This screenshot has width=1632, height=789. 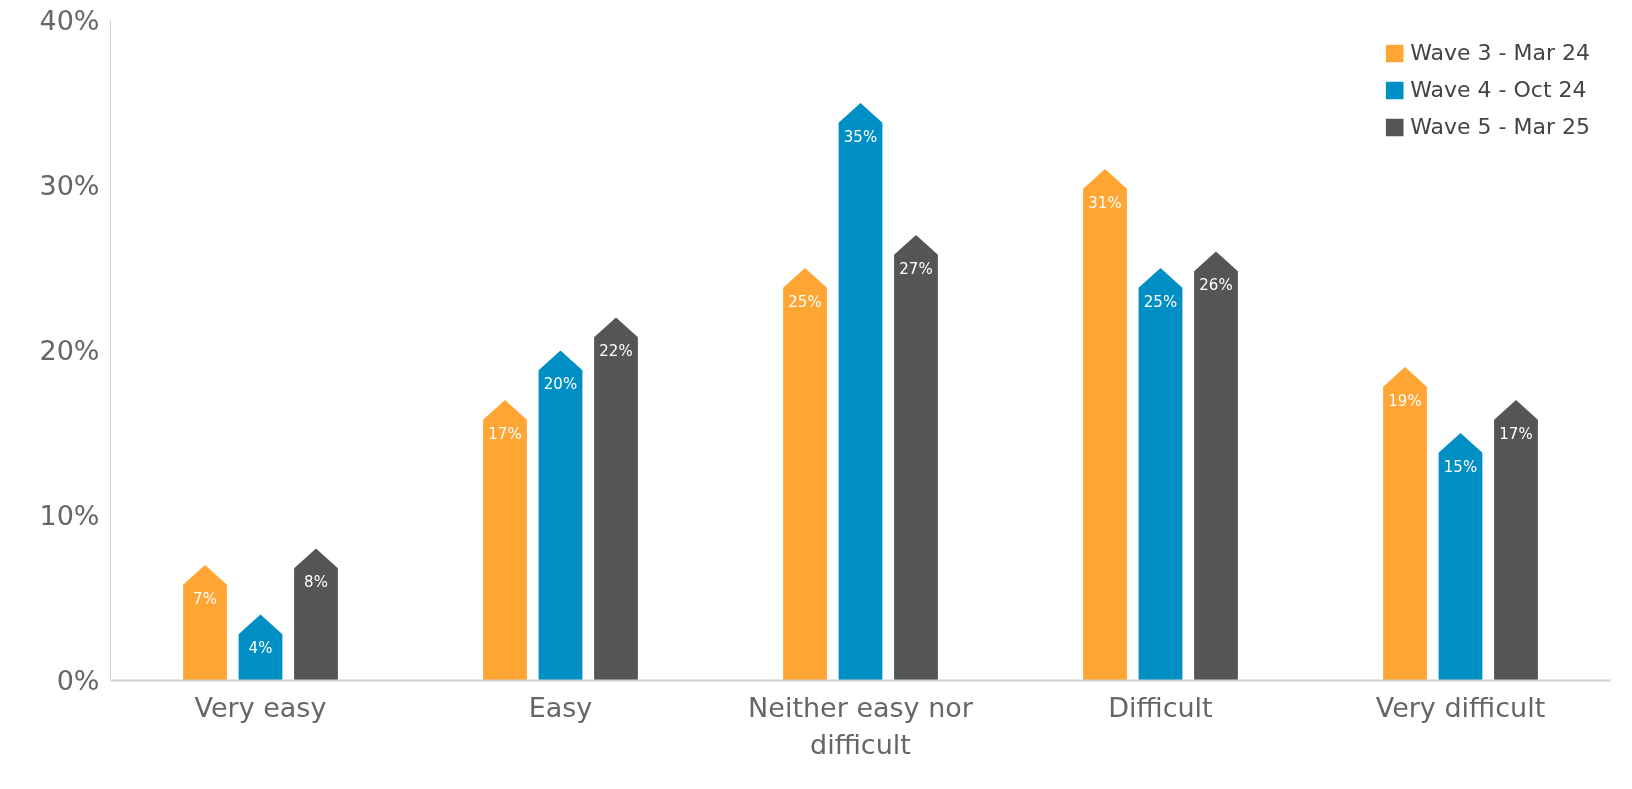 I want to click on y-tick-label: 10%, so click(x=69, y=515).